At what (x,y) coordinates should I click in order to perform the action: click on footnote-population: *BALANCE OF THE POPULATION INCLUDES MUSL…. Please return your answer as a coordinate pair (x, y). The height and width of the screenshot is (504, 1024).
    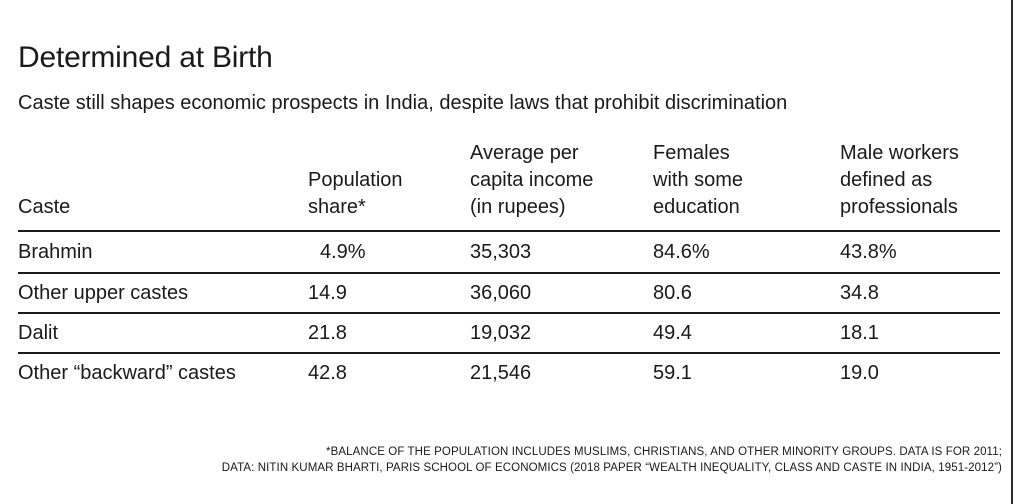
    Looking at the image, I should click on (664, 452).